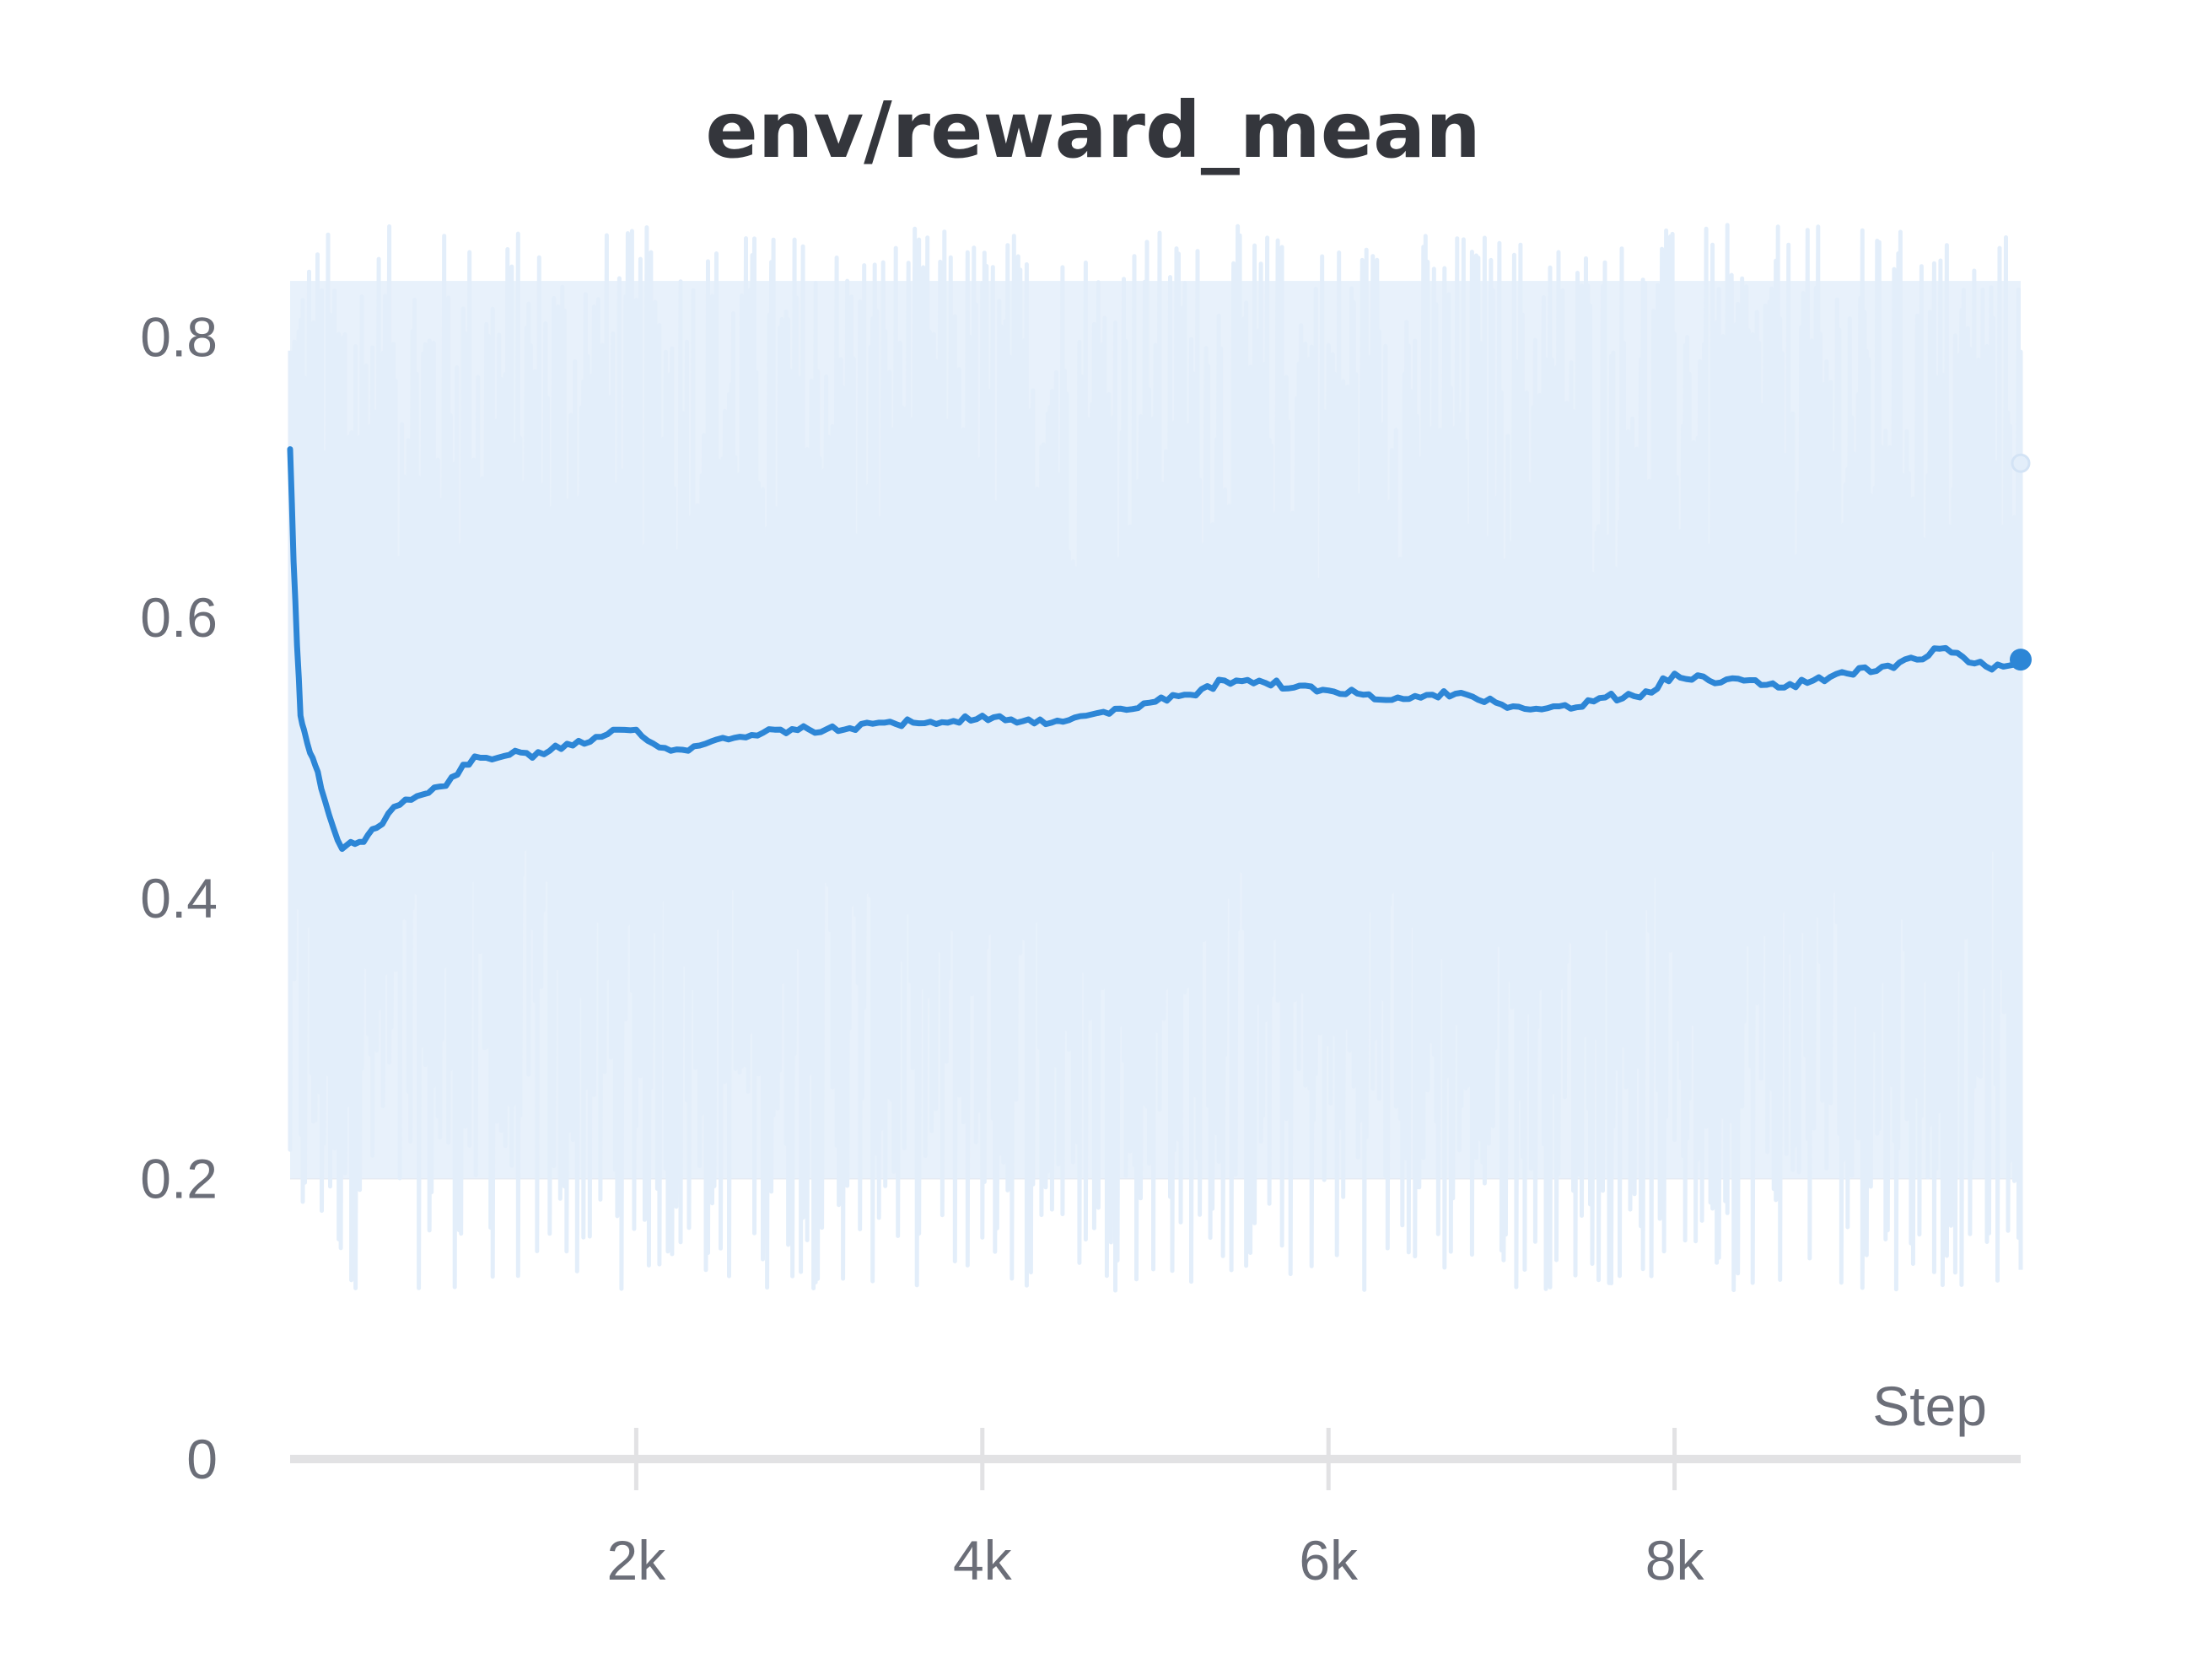 Image resolution: width=2186 pixels, height=1680 pixels. Describe the element at coordinates (202, 1459) in the screenshot. I see `y-tick-label: 0` at that location.